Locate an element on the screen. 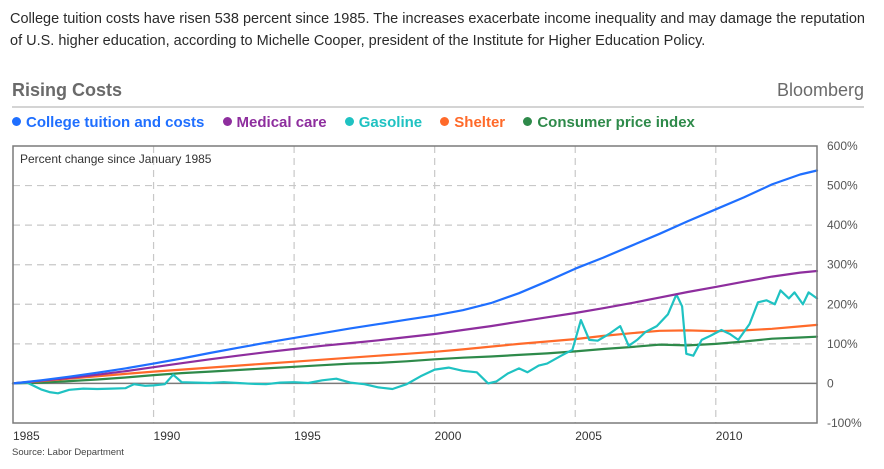  y-tick-label: 500% is located at coordinates (842, 186).